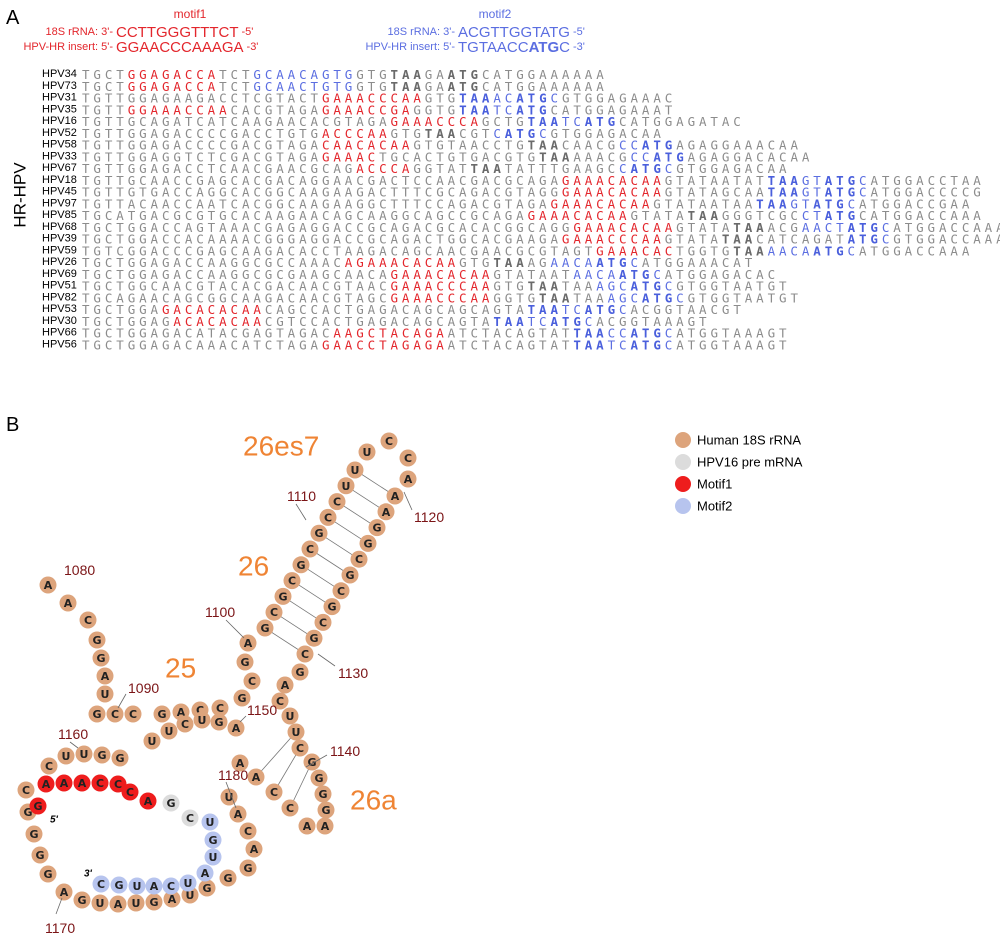 This screenshot has height=947, width=1000. What do you see at coordinates (410, 47) in the screenshot?
I see `motif-lead: HPV-HR insert: 5'-` at bounding box center [410, 47].